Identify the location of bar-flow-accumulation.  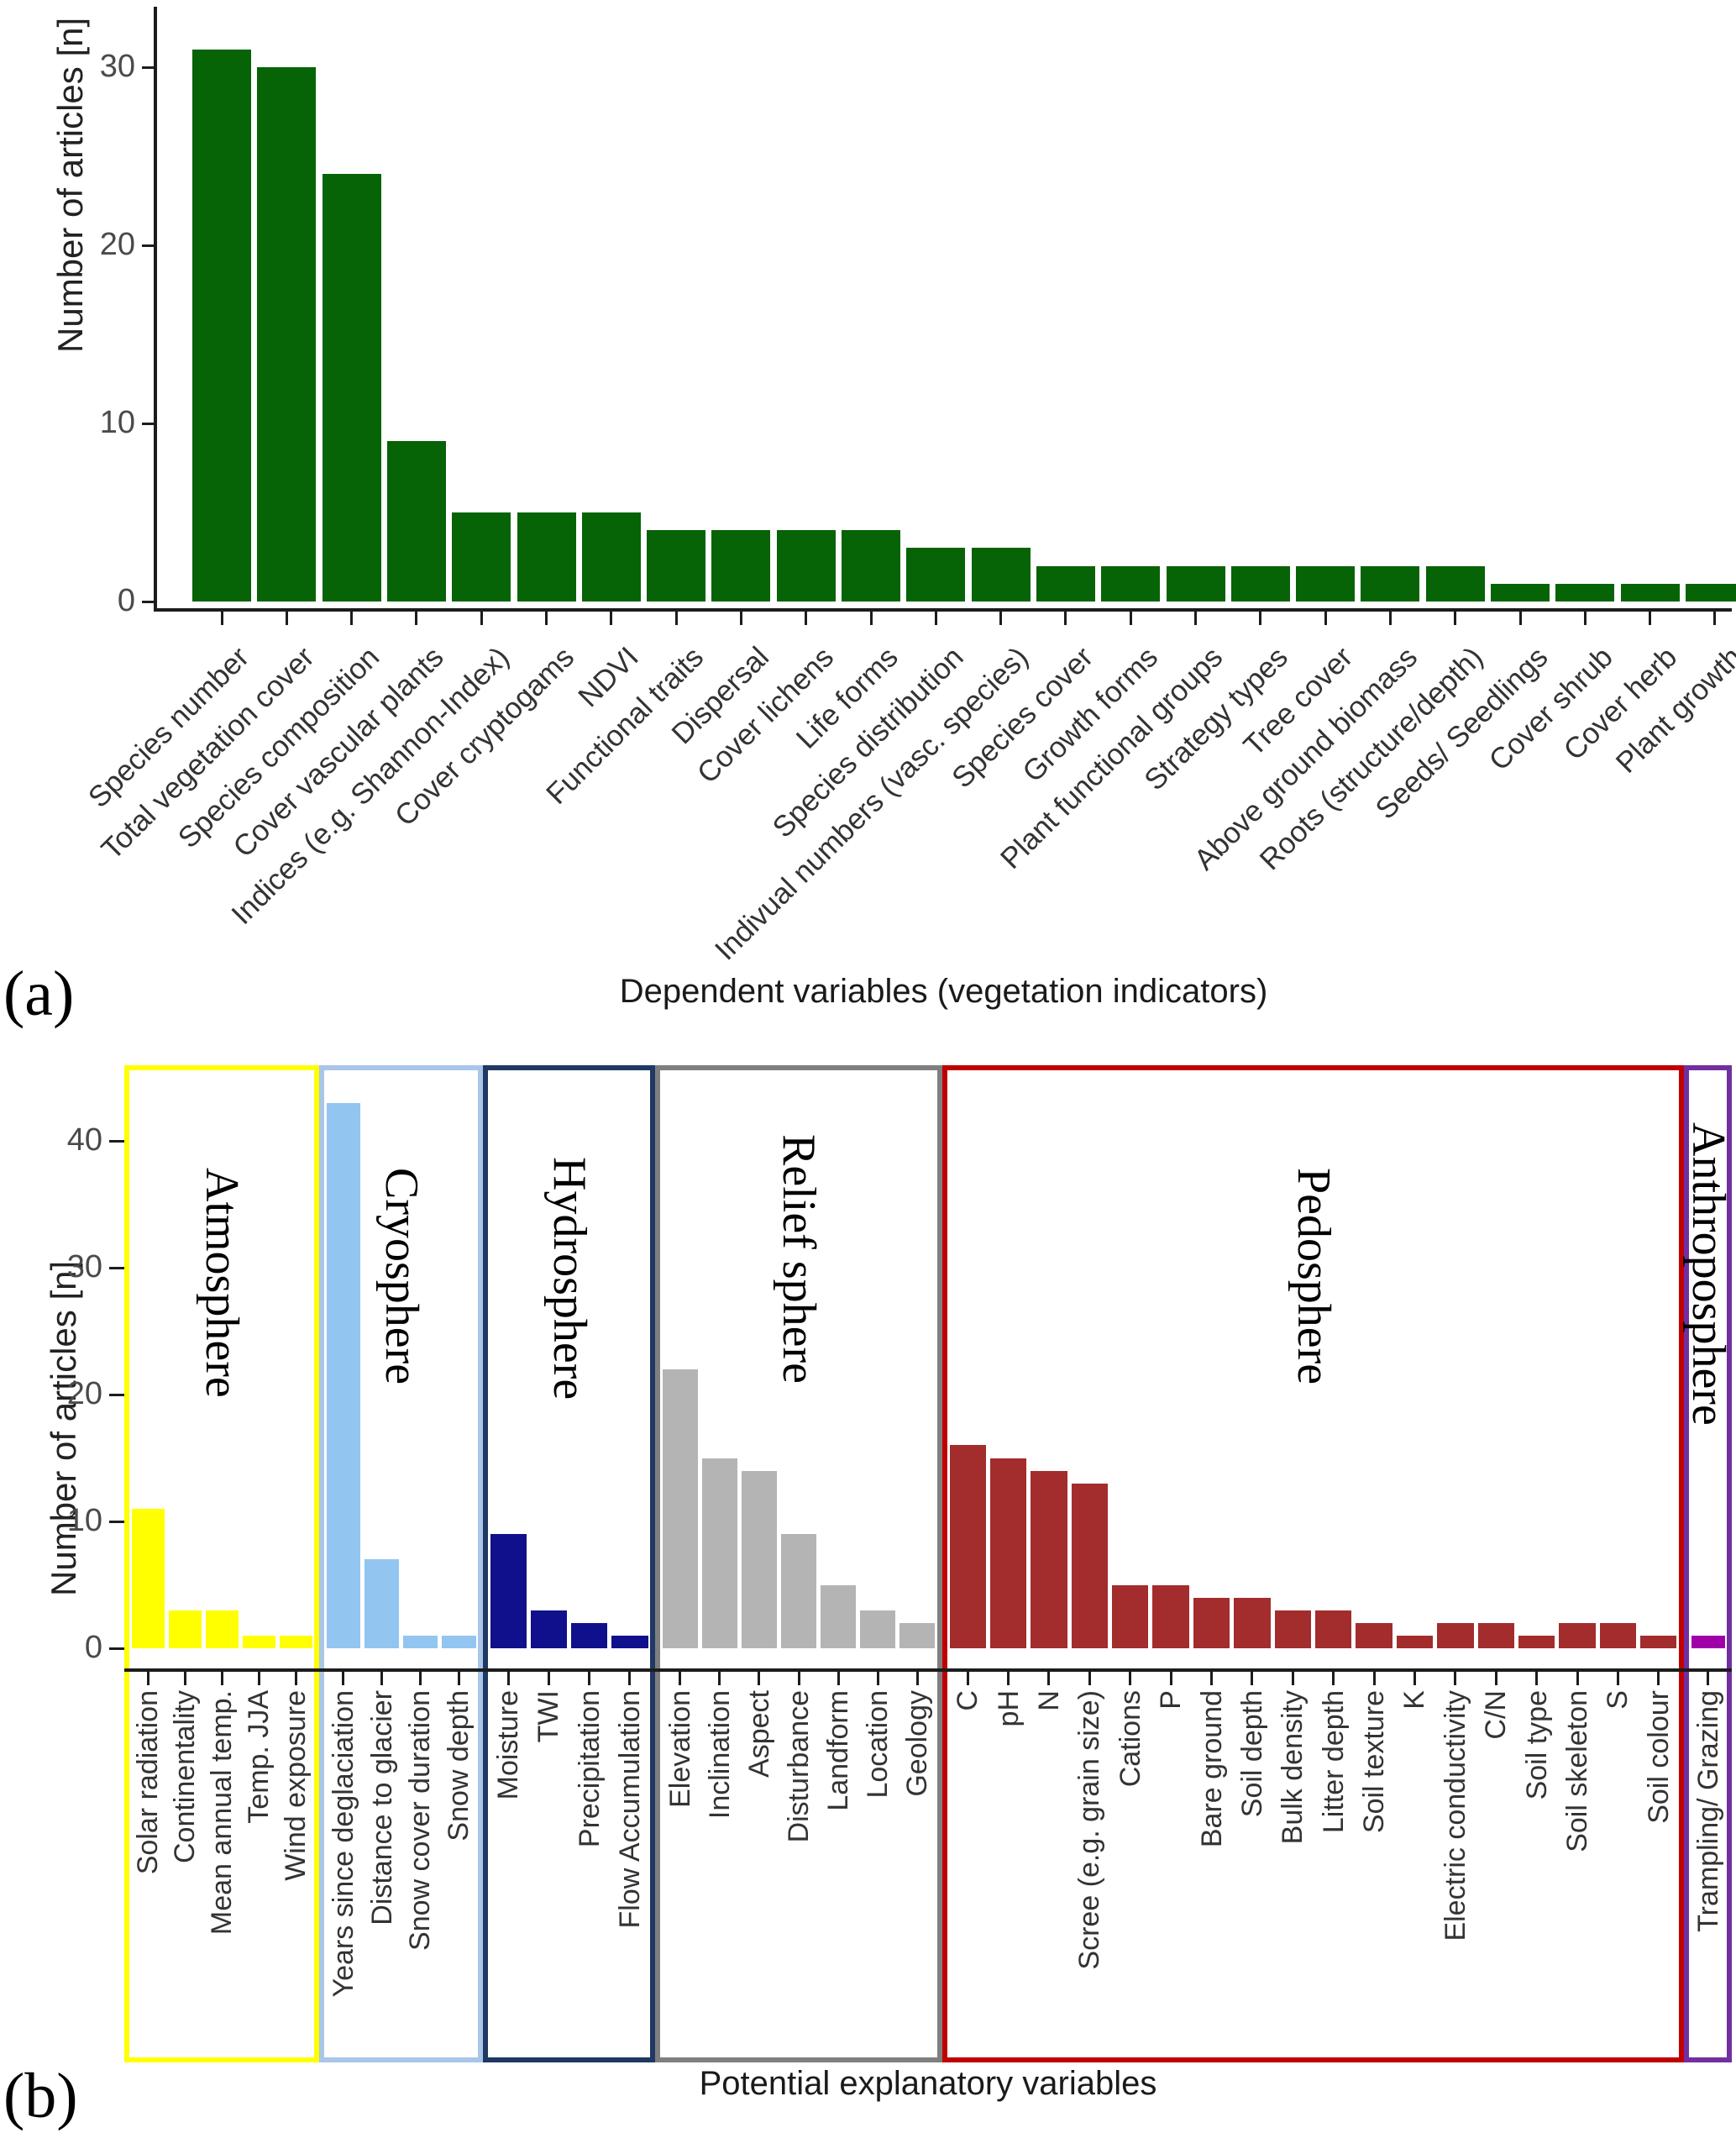
(629, 1641).